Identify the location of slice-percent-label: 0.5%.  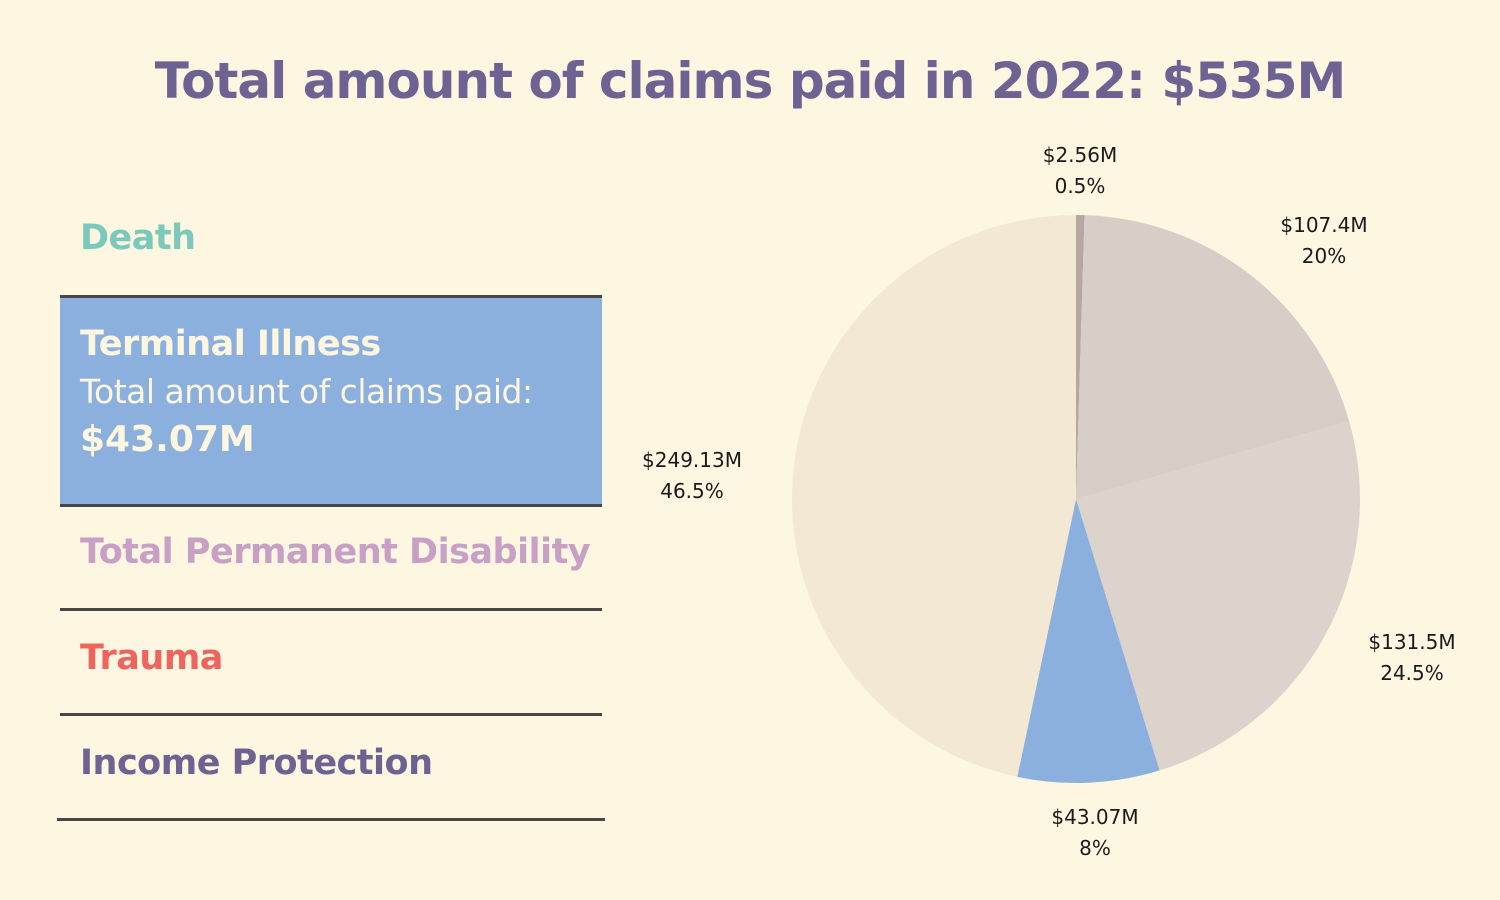
(1080, 186).